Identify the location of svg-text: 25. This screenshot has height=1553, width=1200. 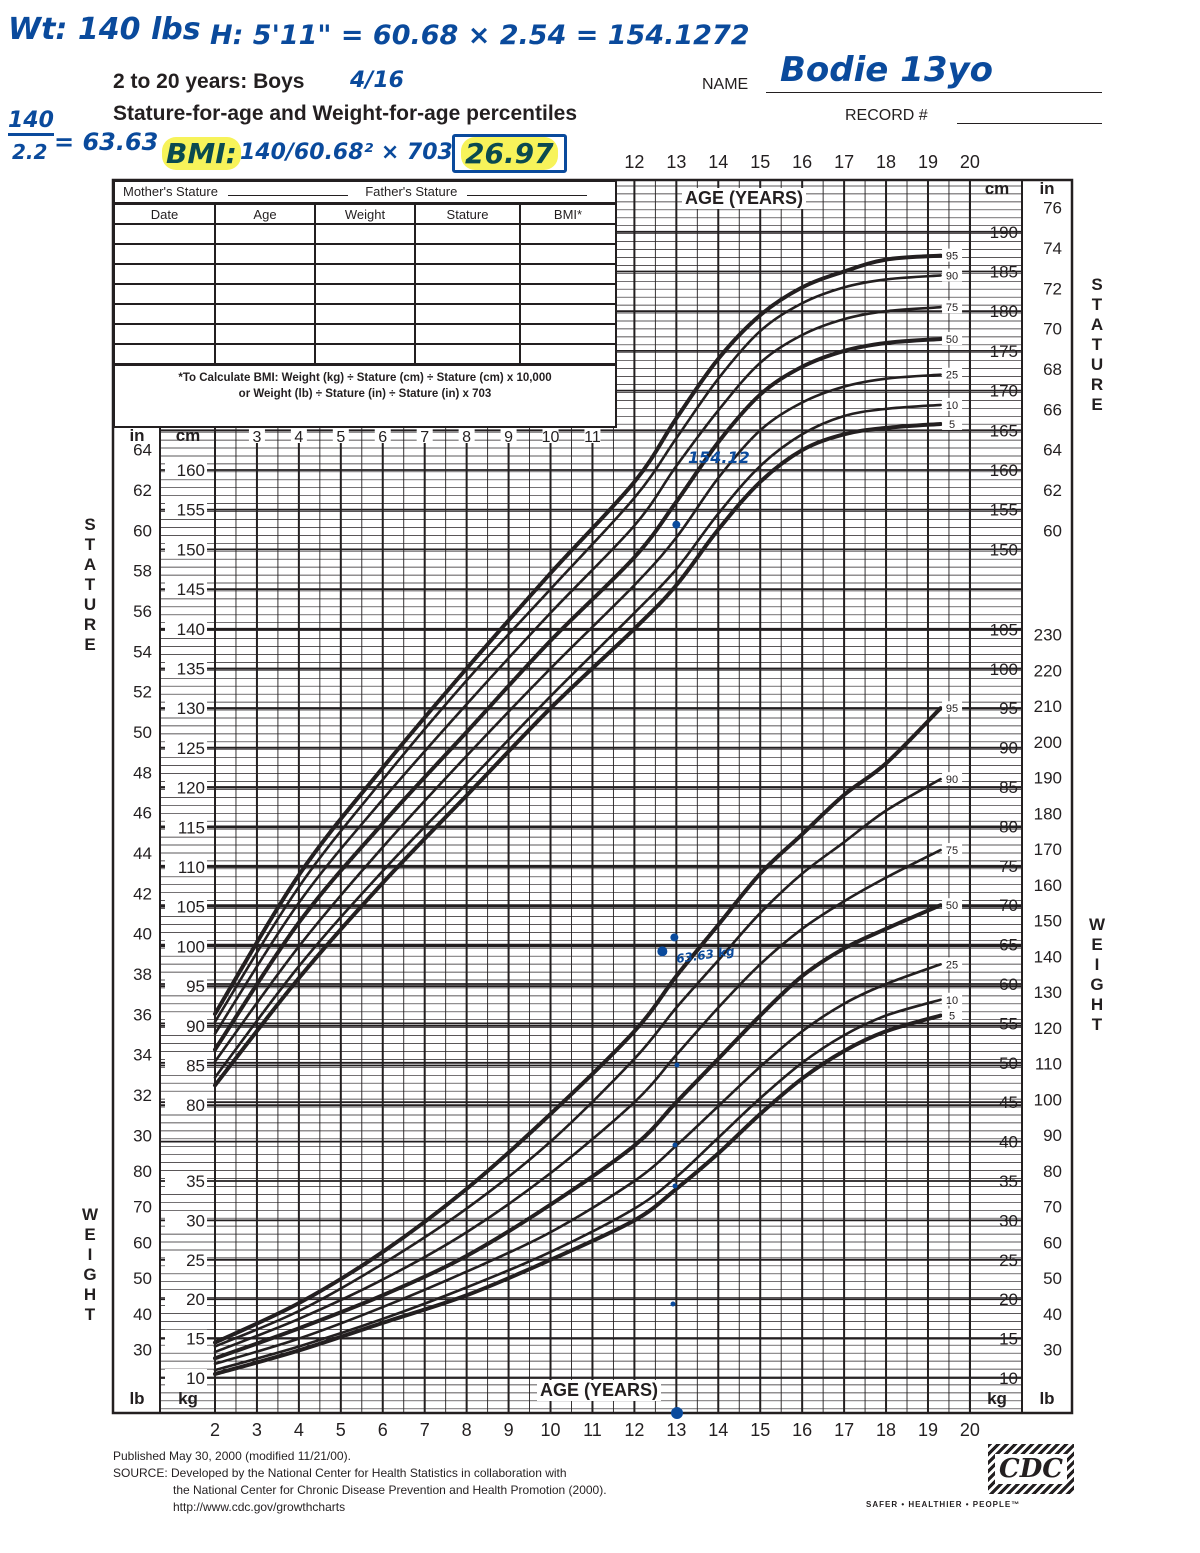
(952, 965).